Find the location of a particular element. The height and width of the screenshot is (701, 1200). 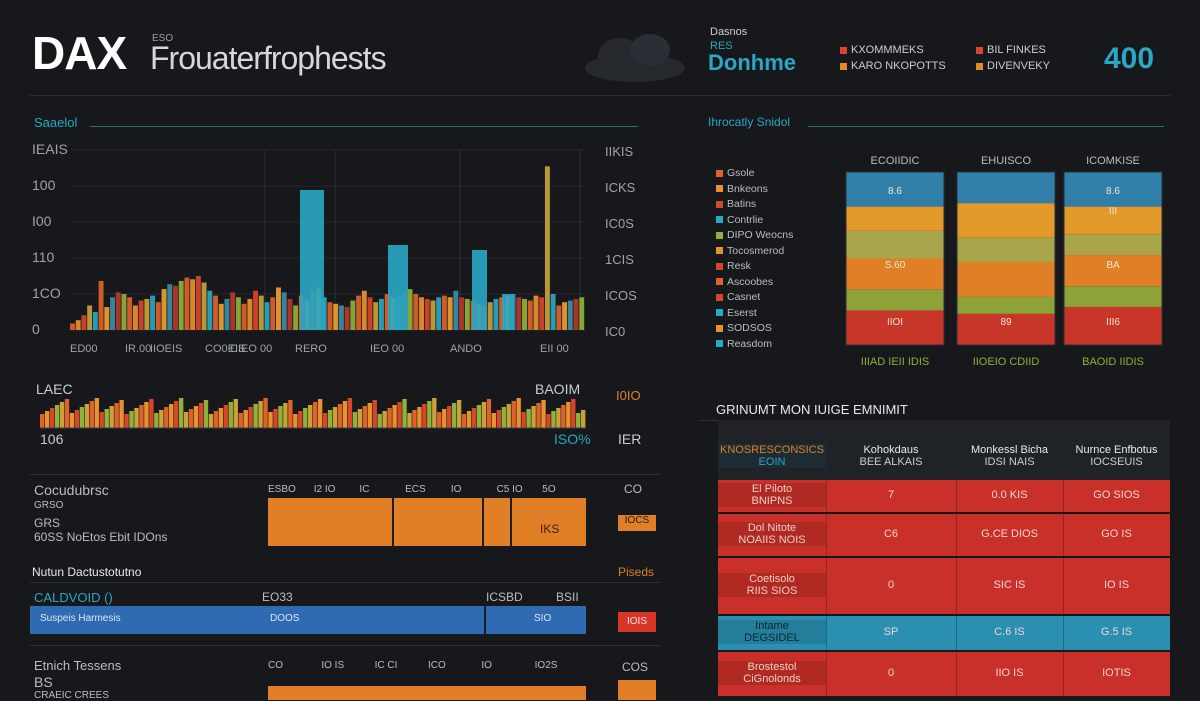

legend-label: Gsole is located at coordinates (741, 173).